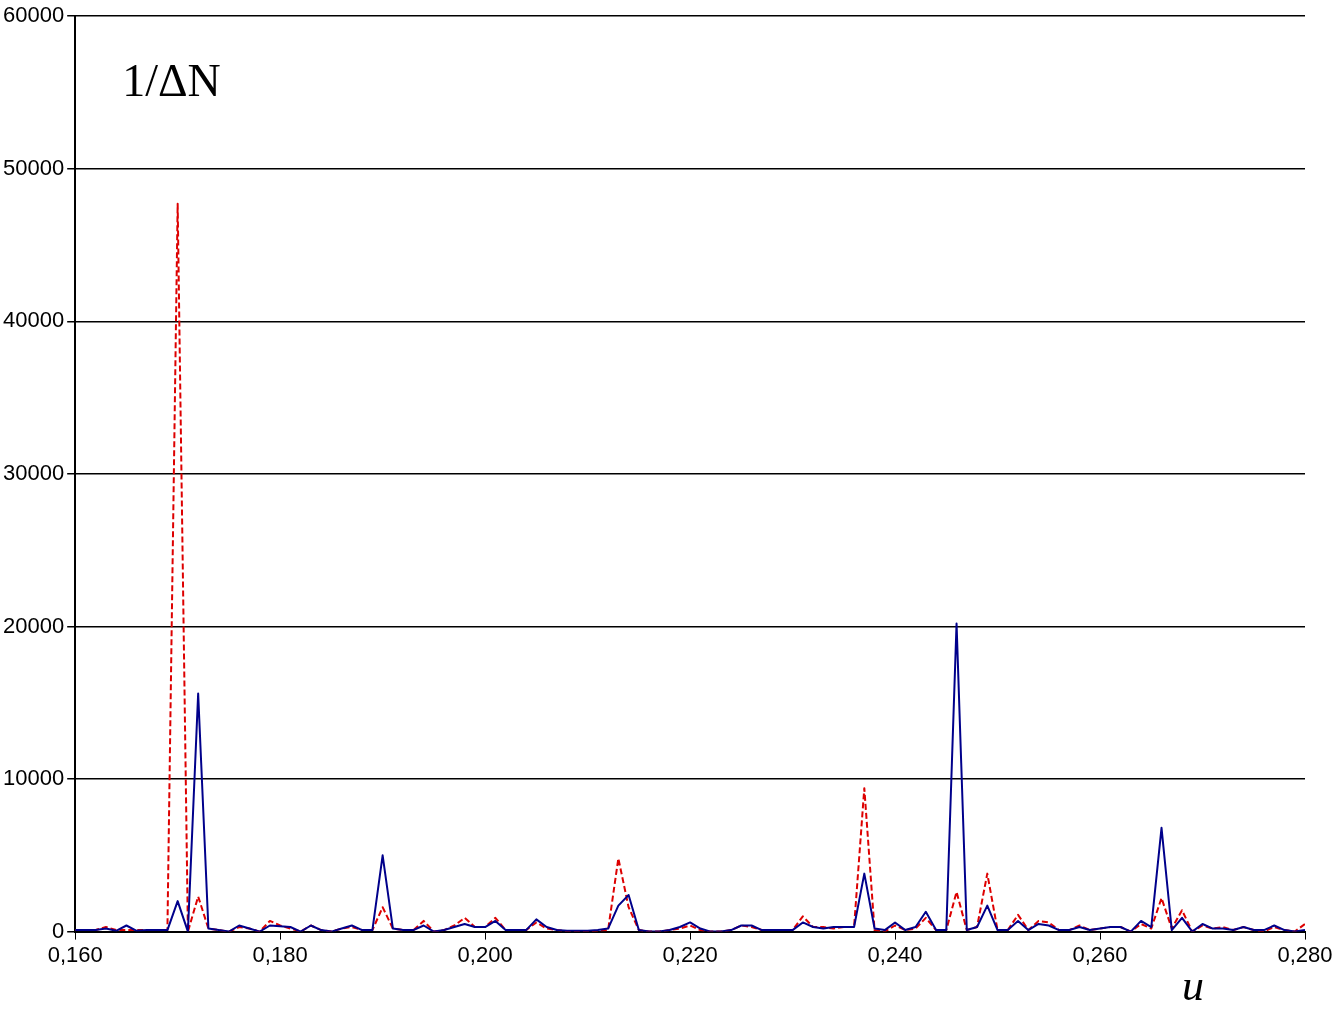  I want to click on y-axis-title: 1/ΔN, so click(171, 81).